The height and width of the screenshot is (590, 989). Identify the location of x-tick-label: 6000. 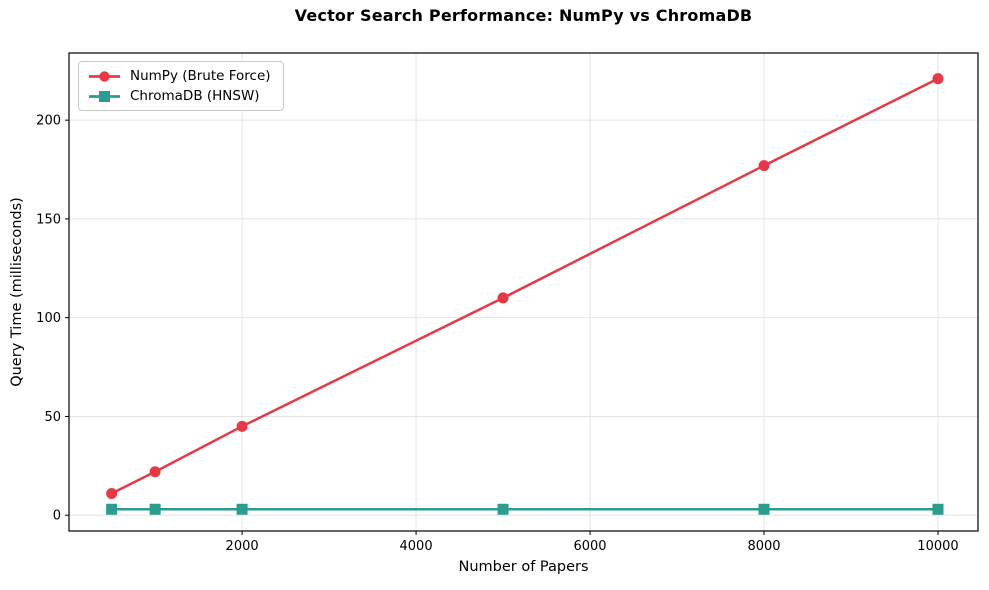
(589, 546).